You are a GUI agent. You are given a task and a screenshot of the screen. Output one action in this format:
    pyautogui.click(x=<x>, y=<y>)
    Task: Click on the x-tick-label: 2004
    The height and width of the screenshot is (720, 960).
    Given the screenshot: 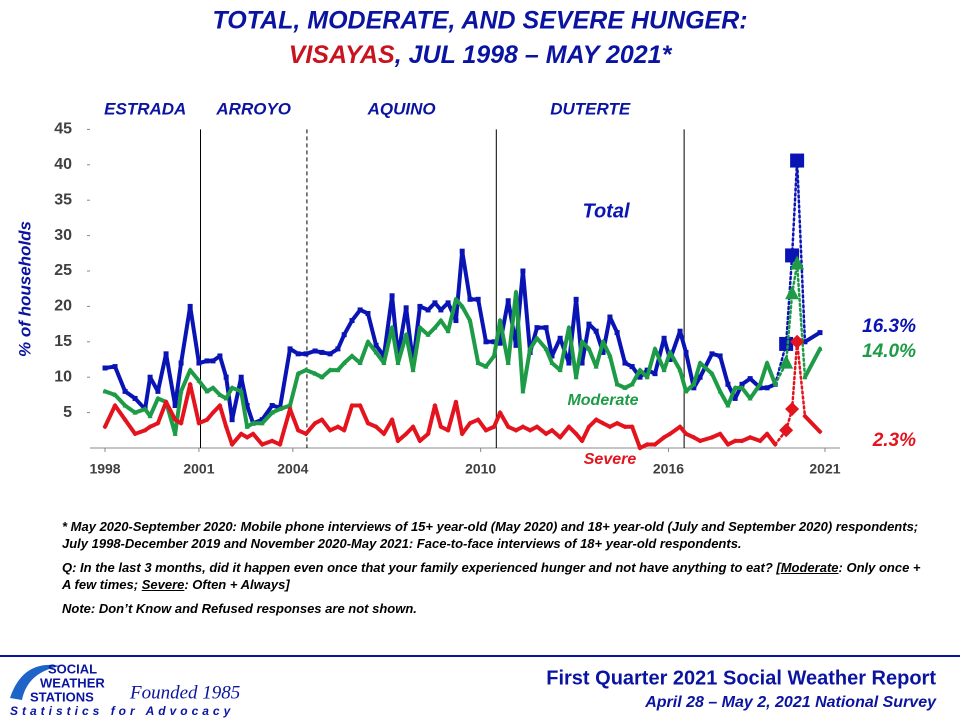 What is the action you would take?
    pyautogui.click(x=292, y=469)
    